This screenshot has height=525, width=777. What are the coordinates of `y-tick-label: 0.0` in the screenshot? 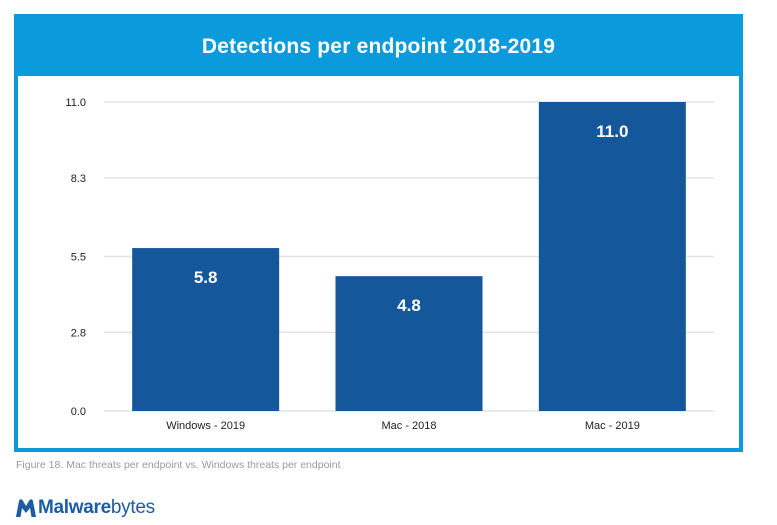 It's located at (78, 412).